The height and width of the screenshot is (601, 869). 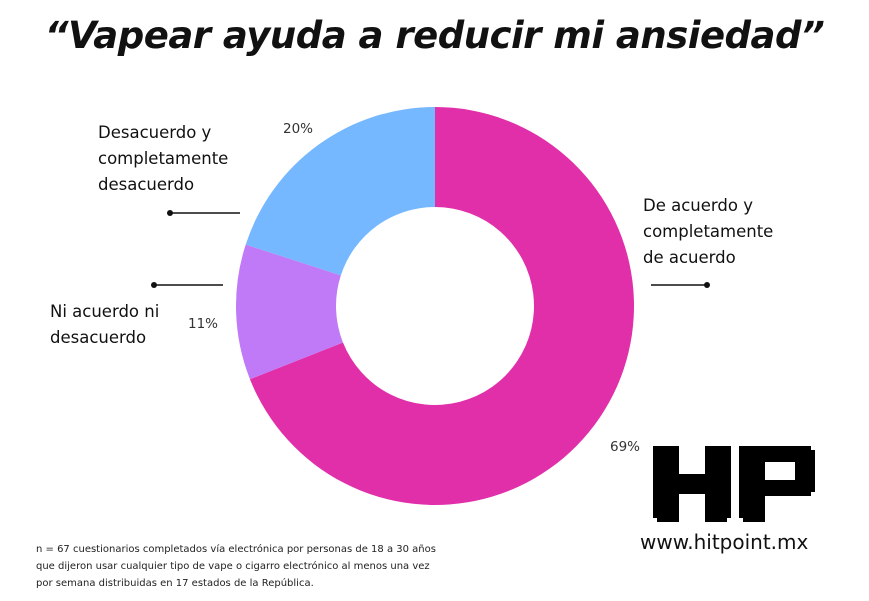 I want to click on website-url: www.hitpoint.mx, so click(x=724, y=542).